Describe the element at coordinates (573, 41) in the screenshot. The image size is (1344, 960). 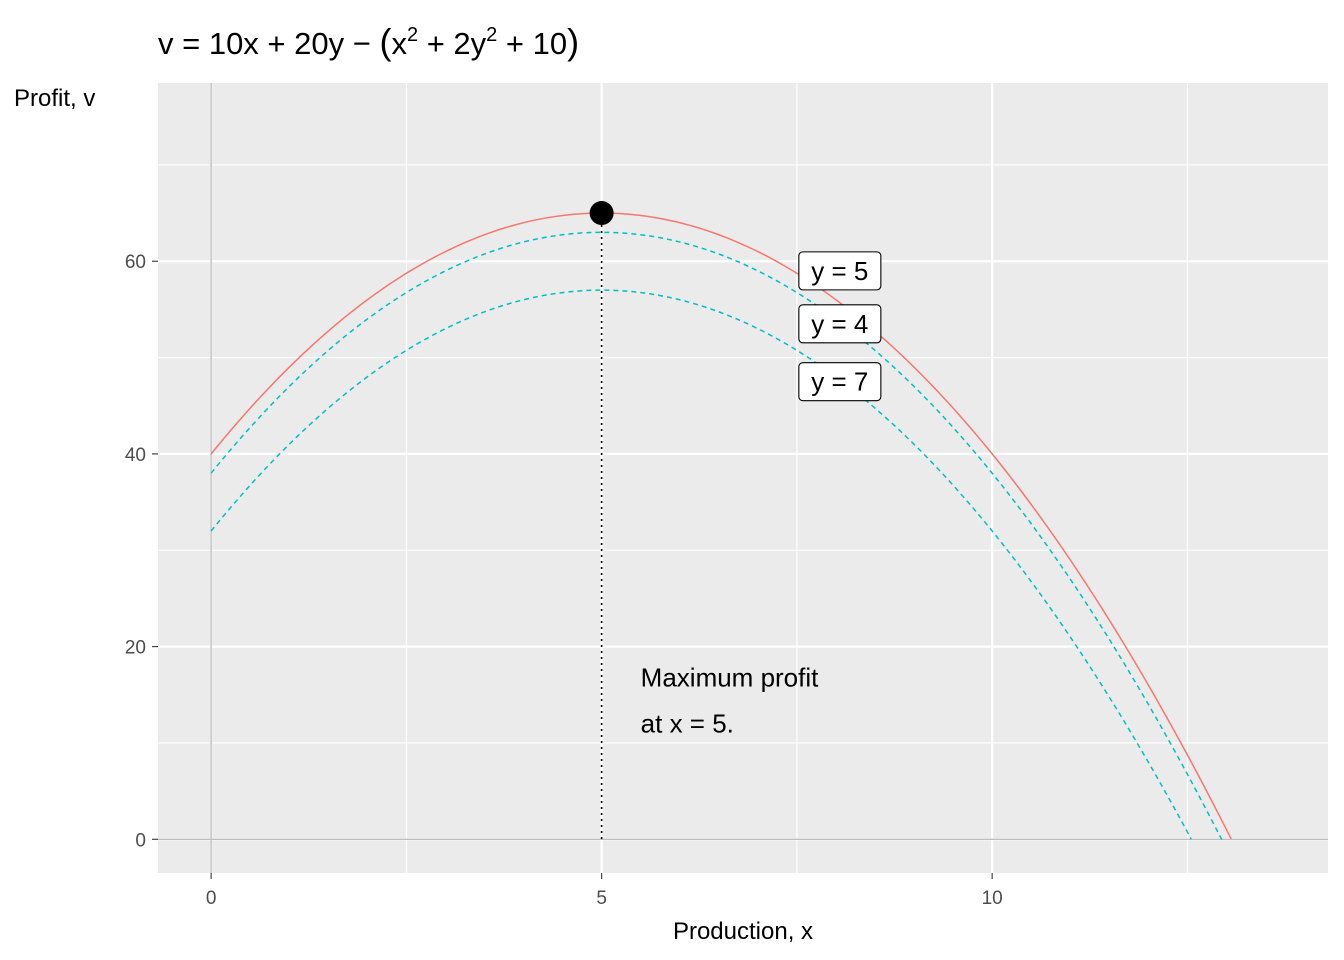
I see `title-close-paren: )` at that location.